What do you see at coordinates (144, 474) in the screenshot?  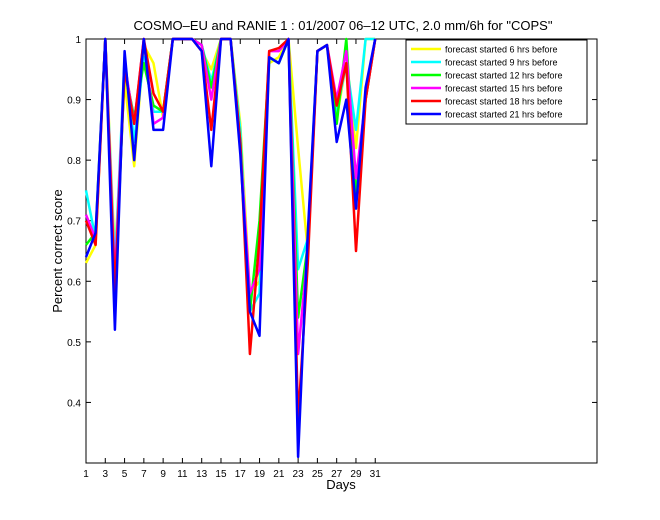 I see `x-tick-label: 7` at bounding box center [144, 474].